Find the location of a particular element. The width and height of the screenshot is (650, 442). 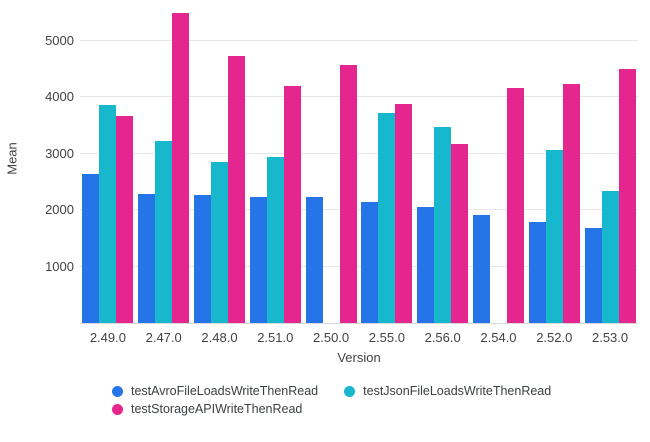

bar-group-2.53.0 is located at coordinates (610, 165).